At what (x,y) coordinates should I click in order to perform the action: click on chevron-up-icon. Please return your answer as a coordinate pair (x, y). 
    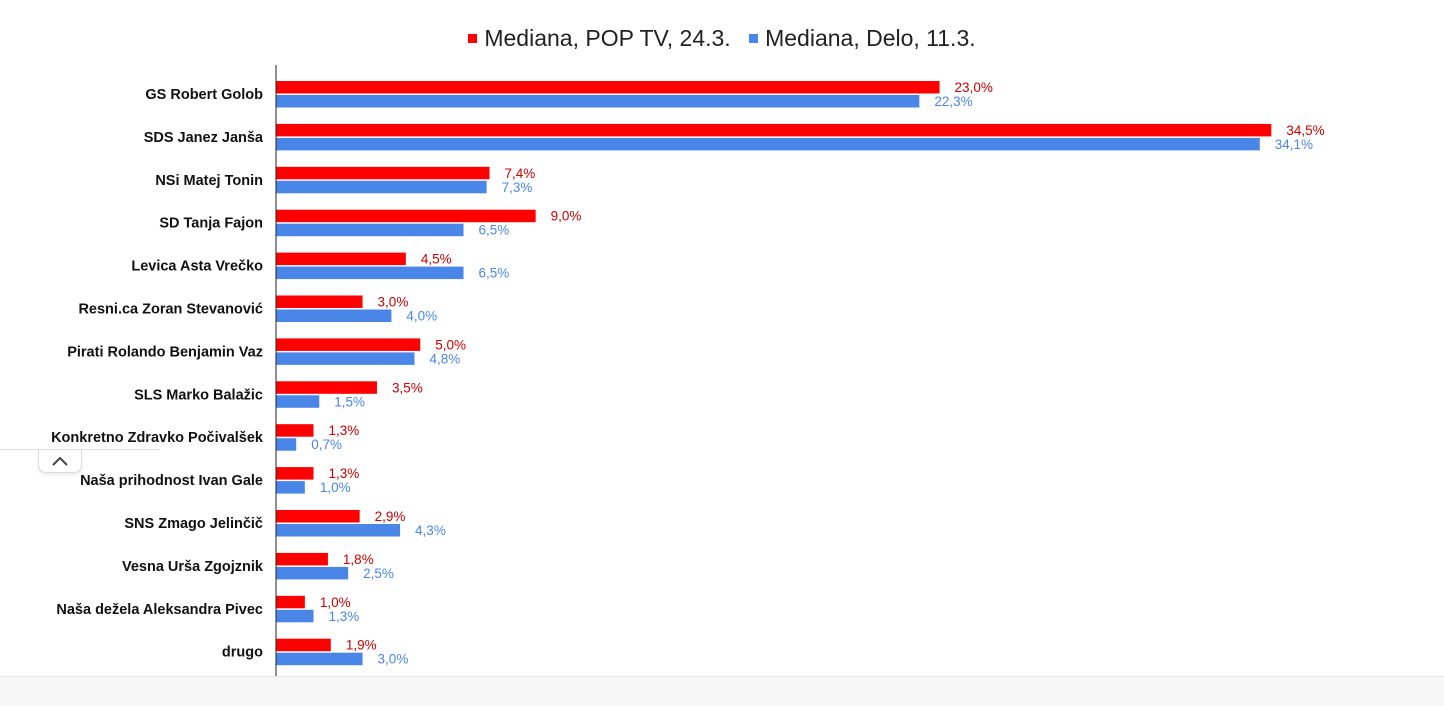
    Looking at the image, I should click on (60, 461).